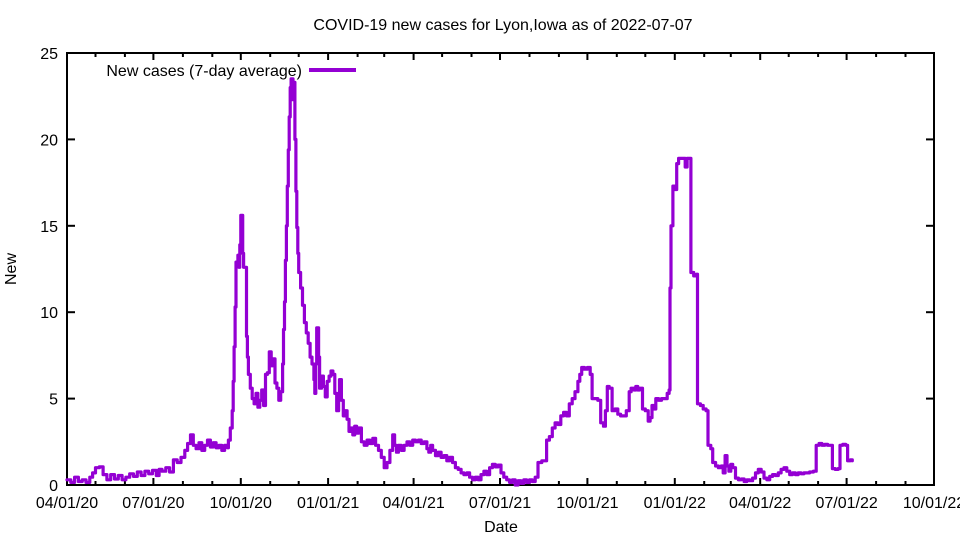  I want to click on y-tick-label: 15, so click(49, 227).